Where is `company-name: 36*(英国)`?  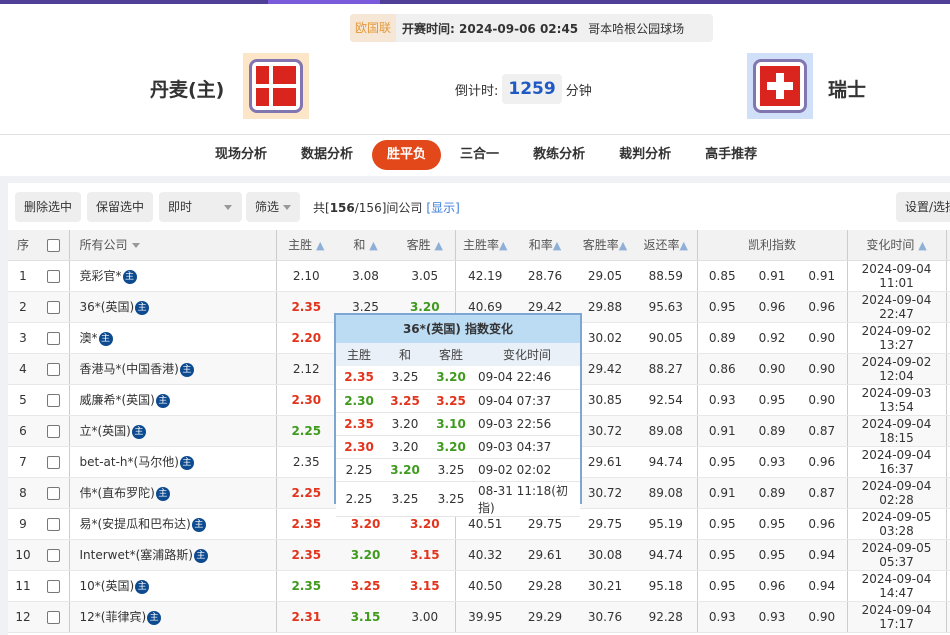 company-name: 36*(英国) is located at coordinates (107, 307).